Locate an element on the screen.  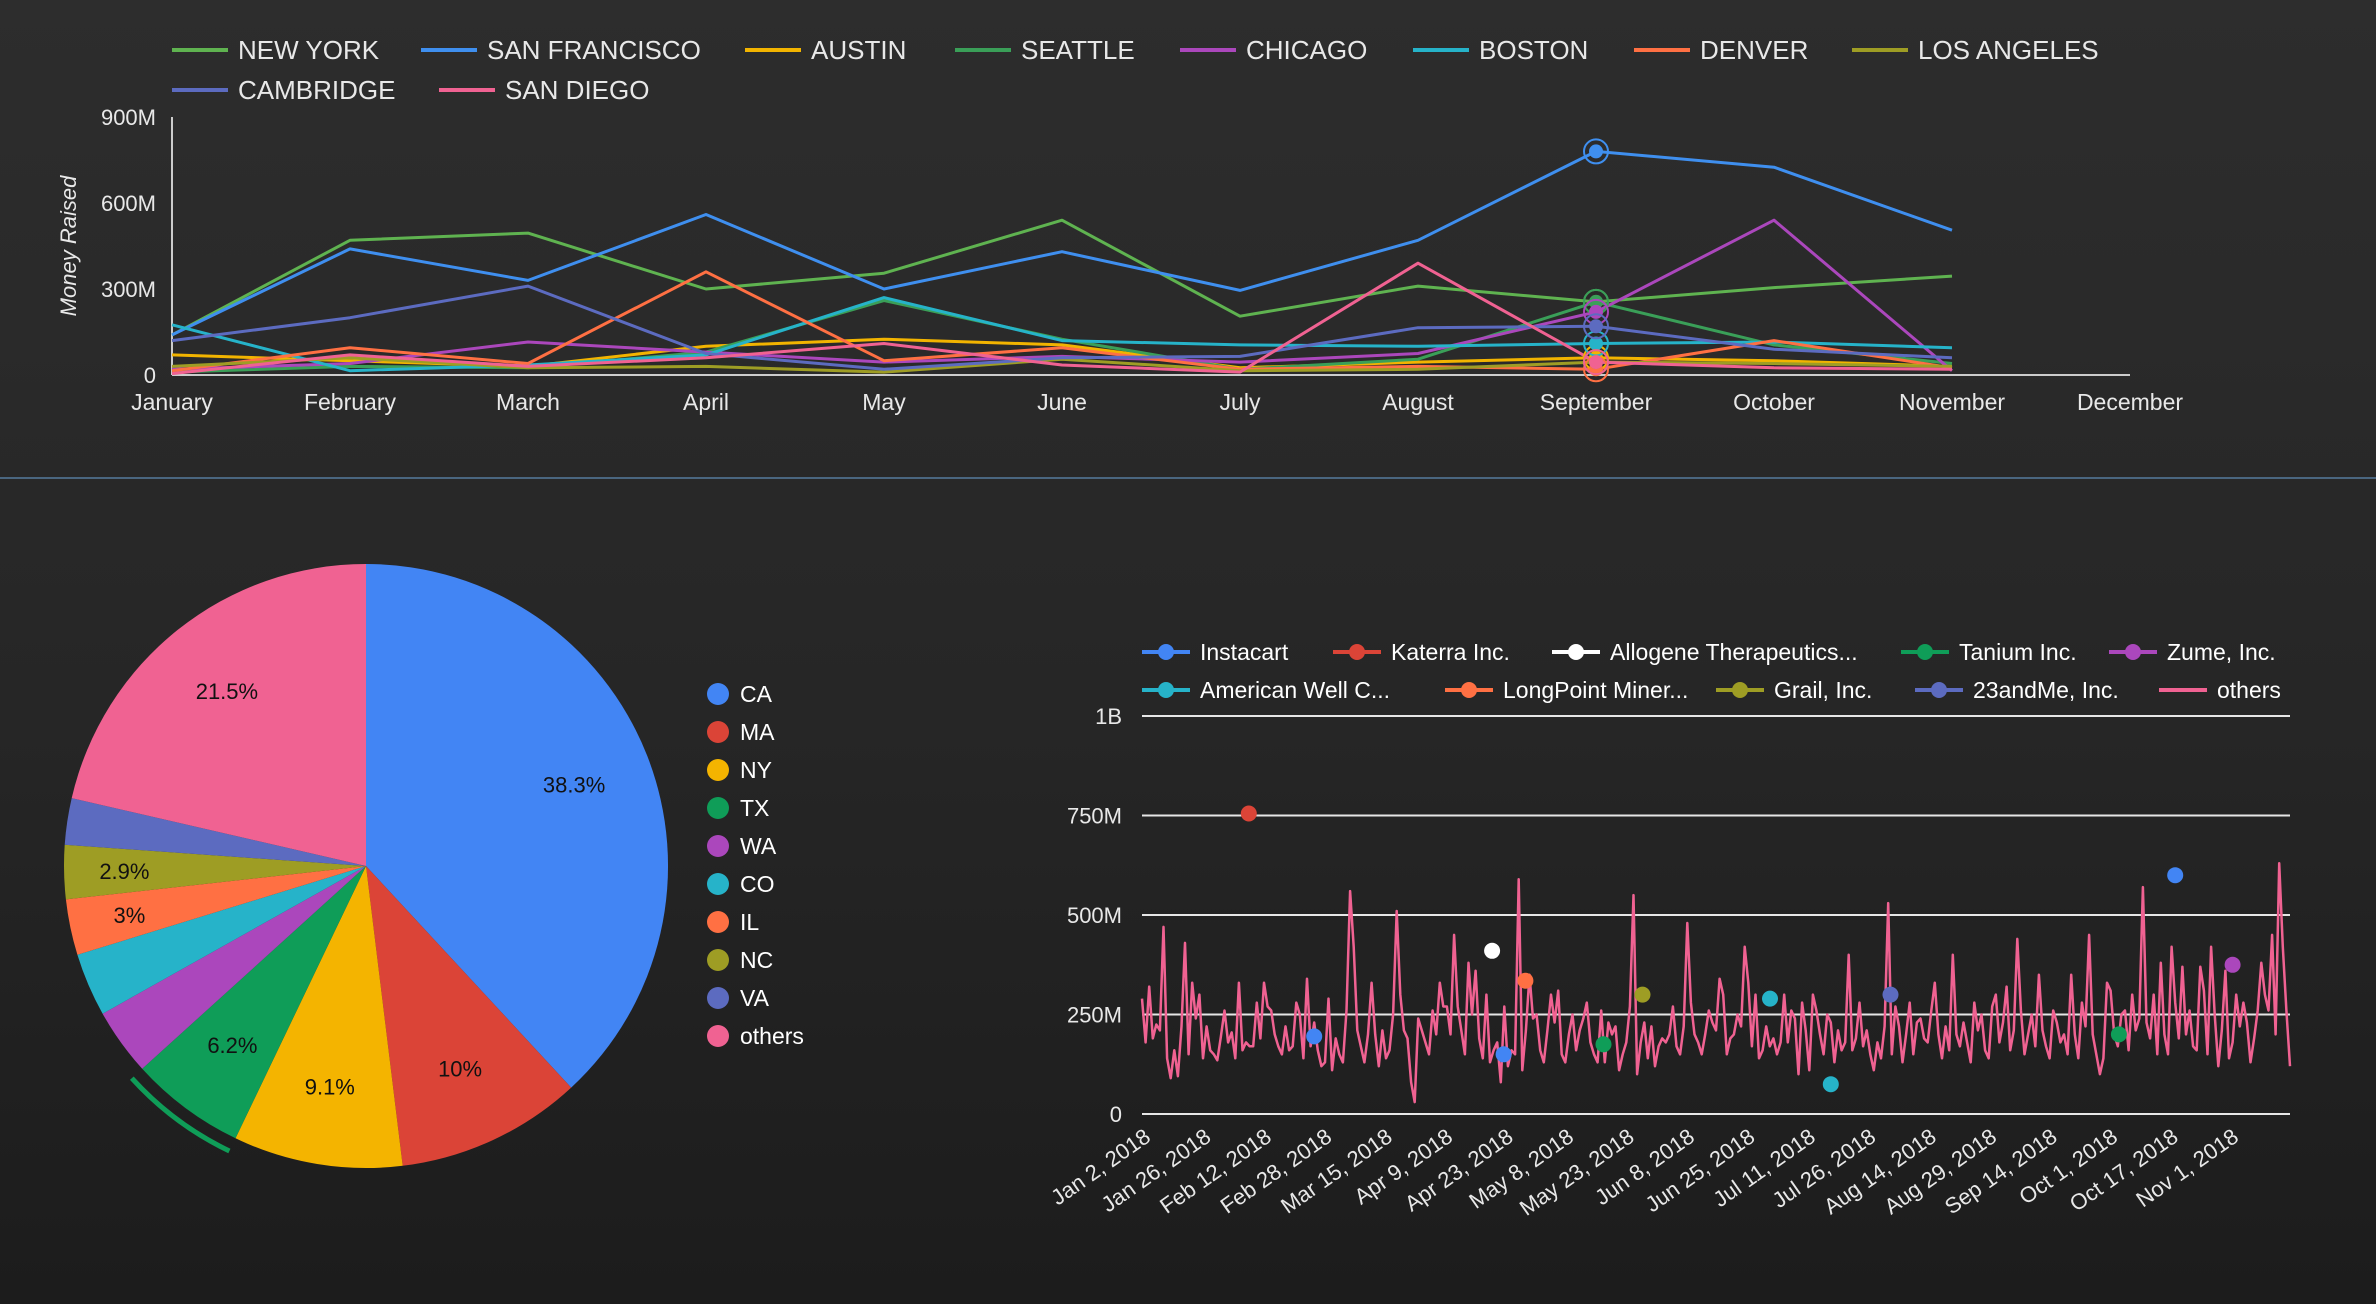
x-tick-label: October is located at coordinates (1774, 402).